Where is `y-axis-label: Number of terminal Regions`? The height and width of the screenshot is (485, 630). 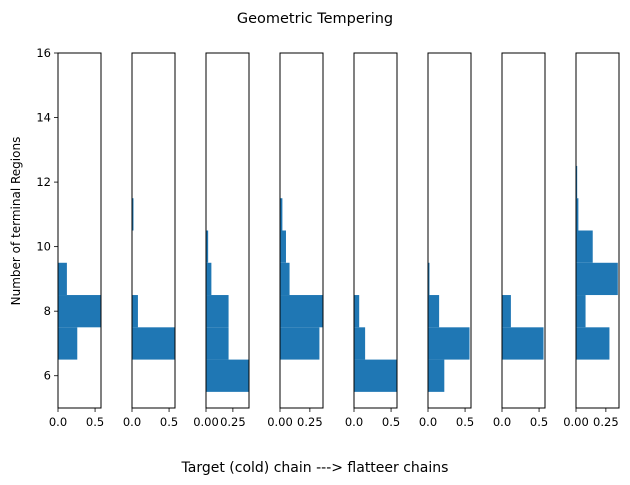 y-axis-label: Number of terminal Regions is located at coordinates (16, 221).